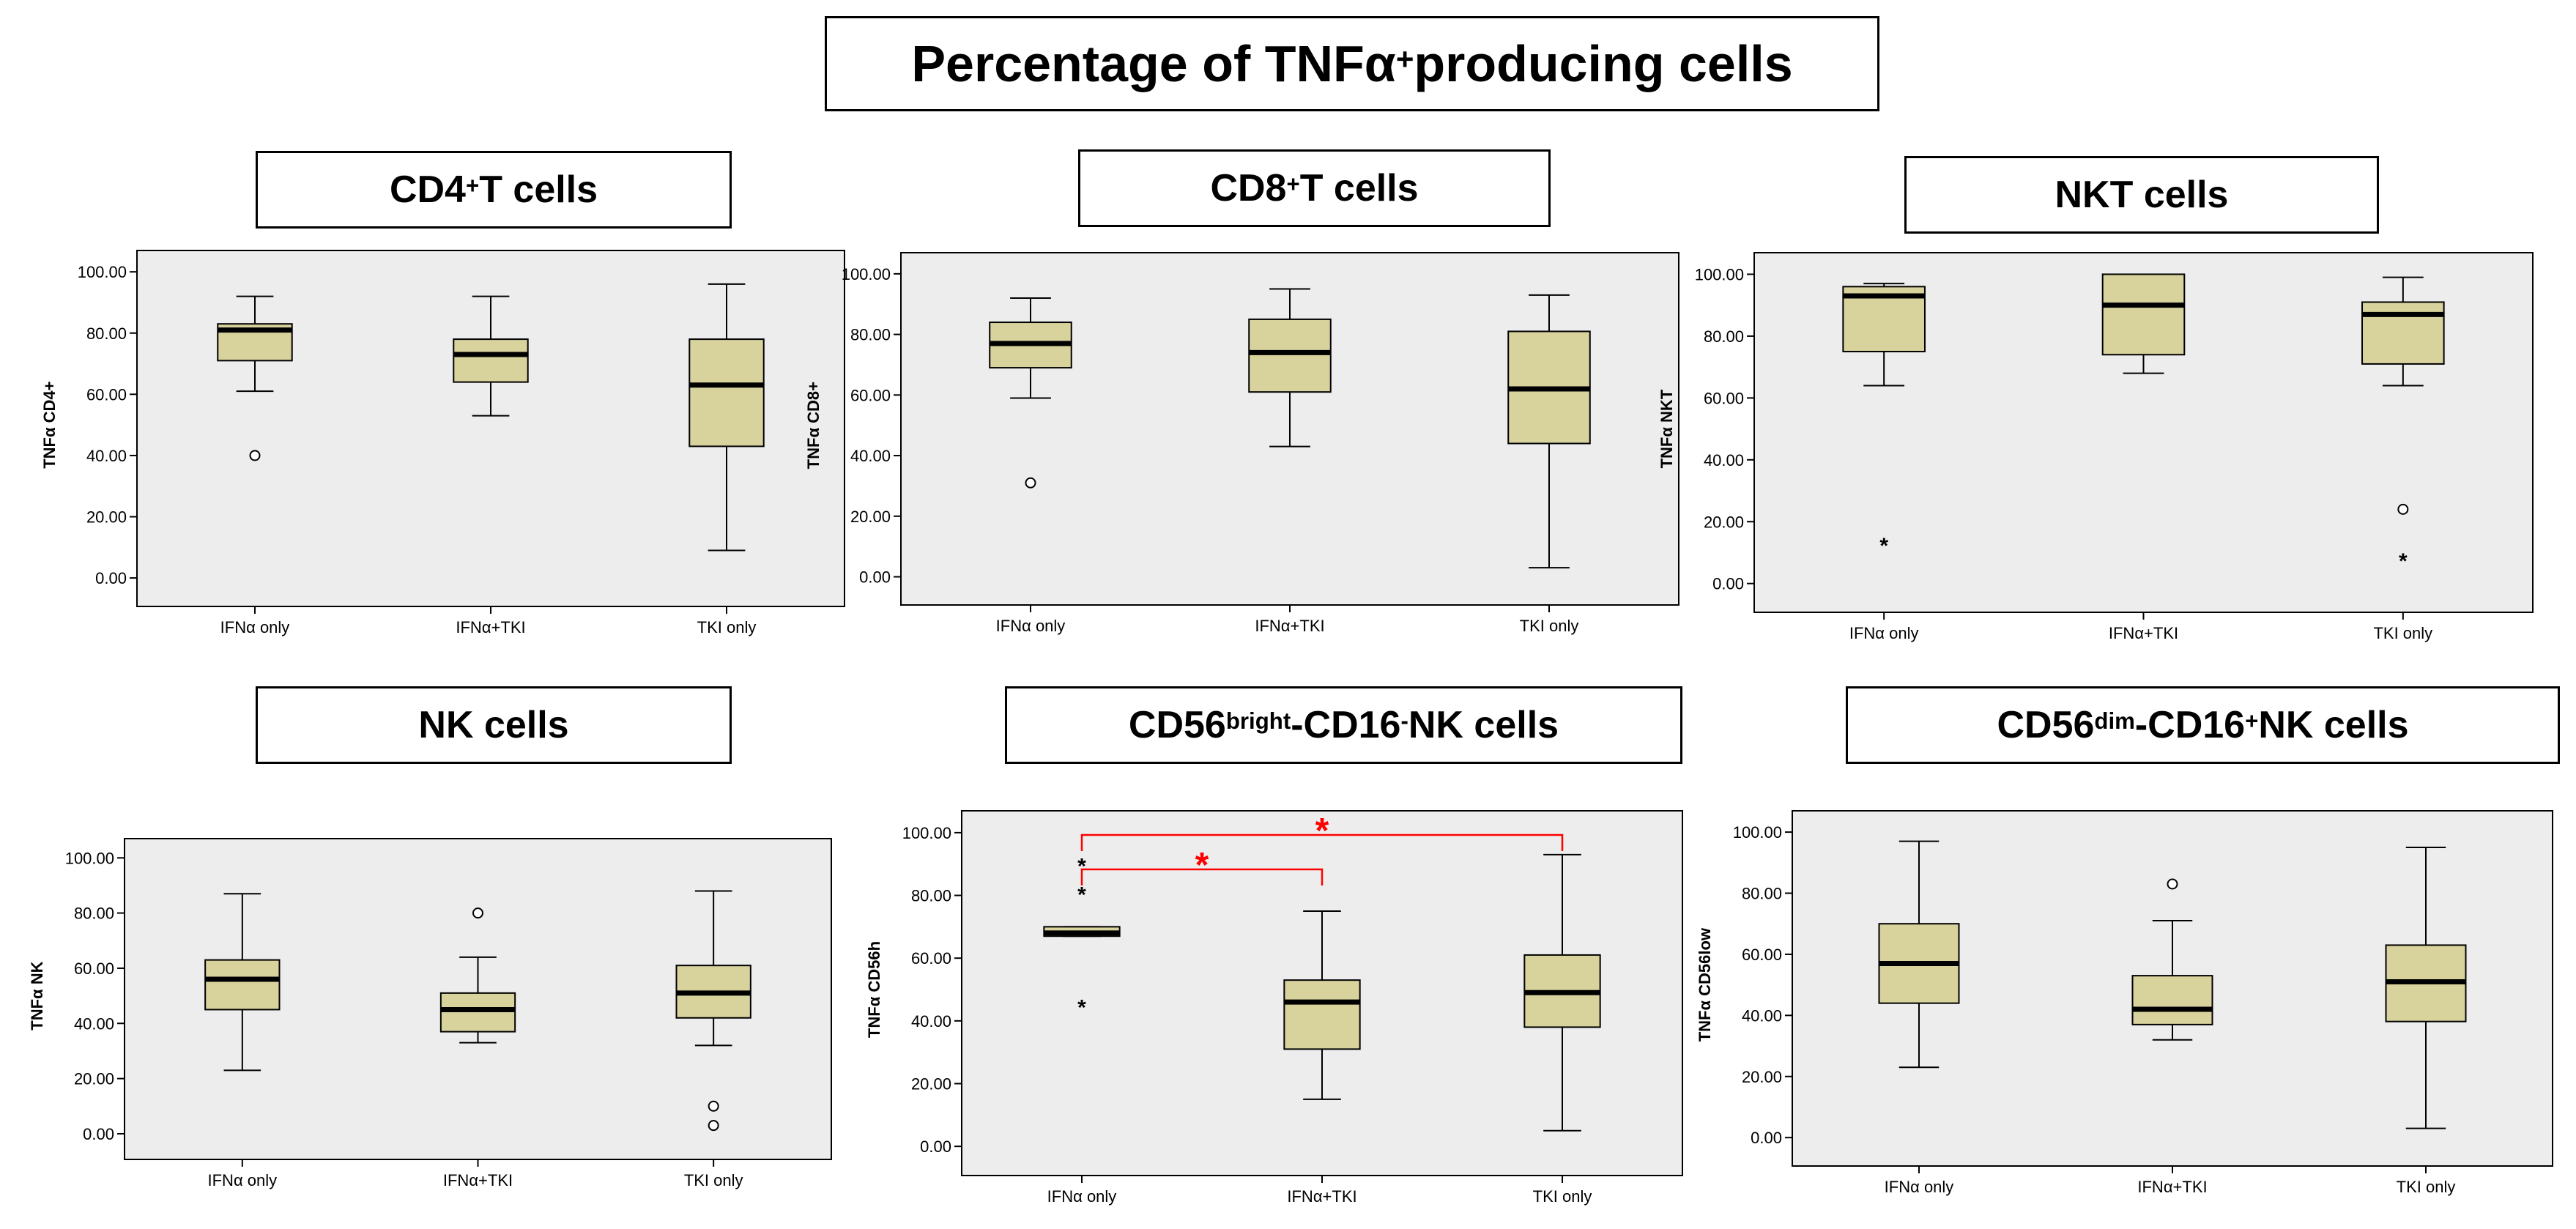  I want to click on panel-title-cd4: CD4 + T cells, so click(494, 190).